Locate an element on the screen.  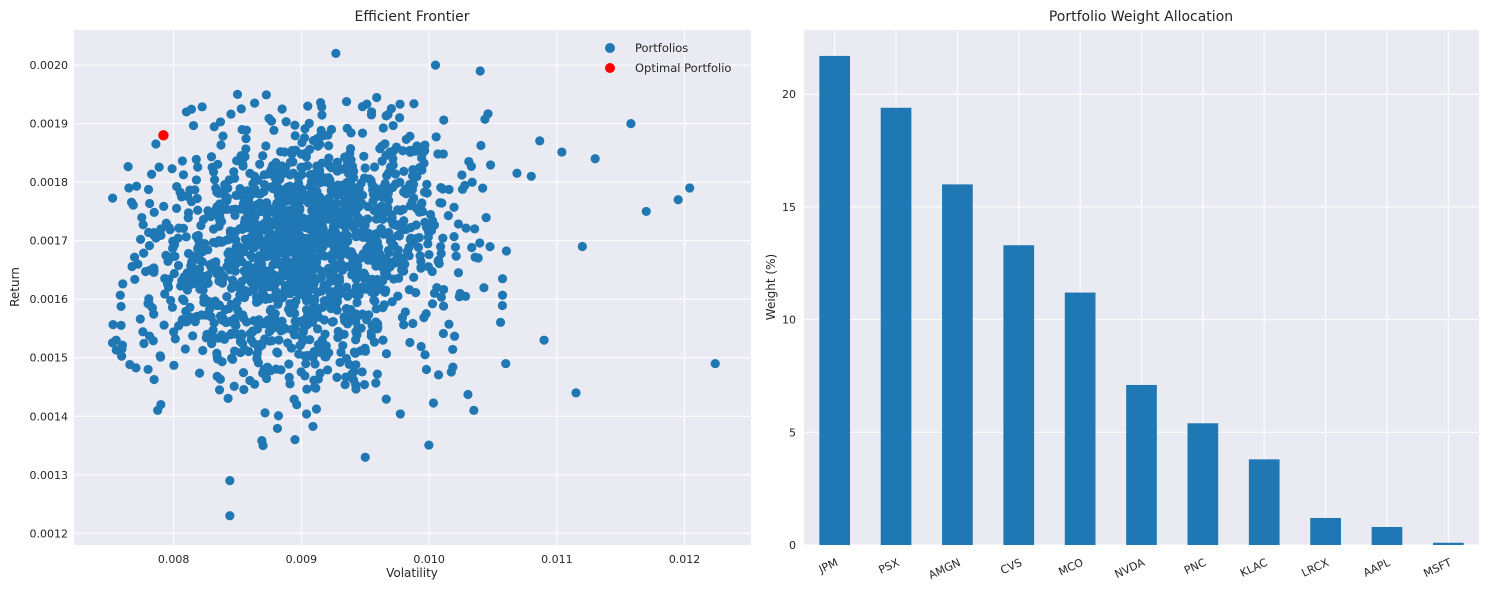
bar-x-tick-label: AMGN is located at coordinates (945, 569).